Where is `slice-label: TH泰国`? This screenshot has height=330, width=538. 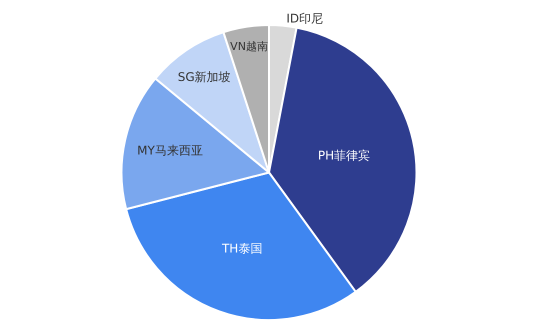
slice-label: TH泰国 is located at coordinates (241, 248).